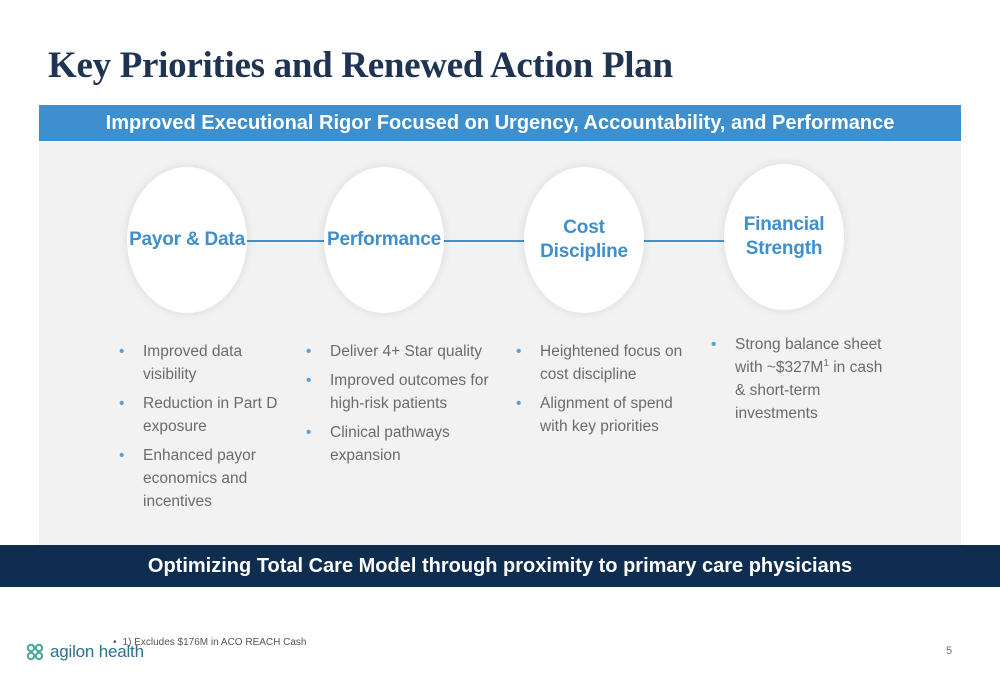 Image resolution: width=1000 pixels, height=685 pixels. I want to click on pillar-connector-line, so click(486, 241).